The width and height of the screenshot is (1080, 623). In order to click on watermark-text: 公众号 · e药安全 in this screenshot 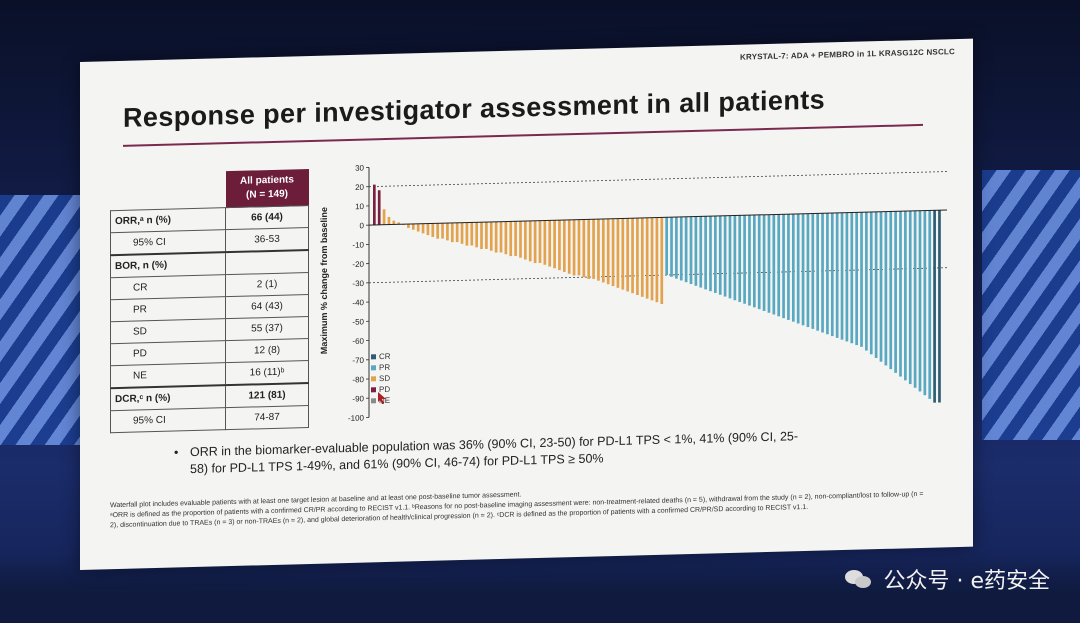, I will do `click(966, 581)`.